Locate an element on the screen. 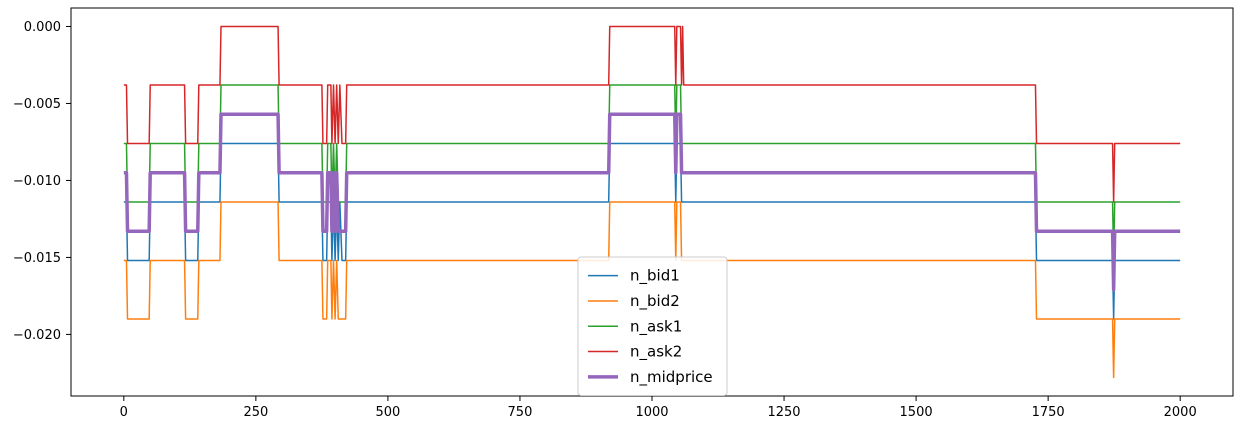  x-tick-label: 2000 is located at coordinates (1180, 412).